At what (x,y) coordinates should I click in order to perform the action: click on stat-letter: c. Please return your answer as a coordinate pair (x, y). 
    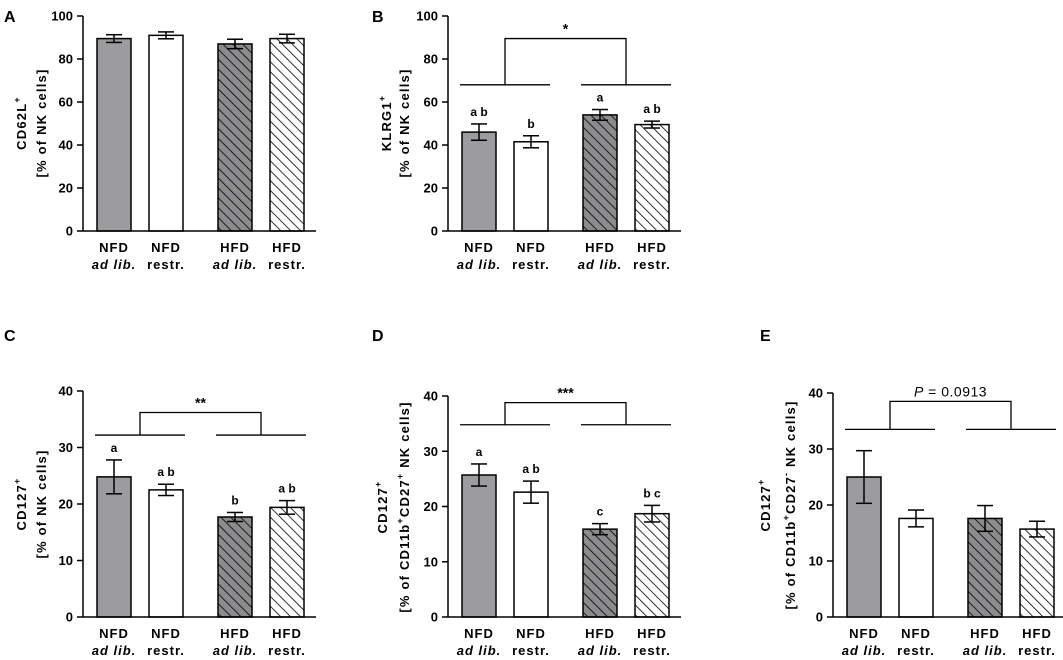
    Looking at the image, I should click on (600, 512).